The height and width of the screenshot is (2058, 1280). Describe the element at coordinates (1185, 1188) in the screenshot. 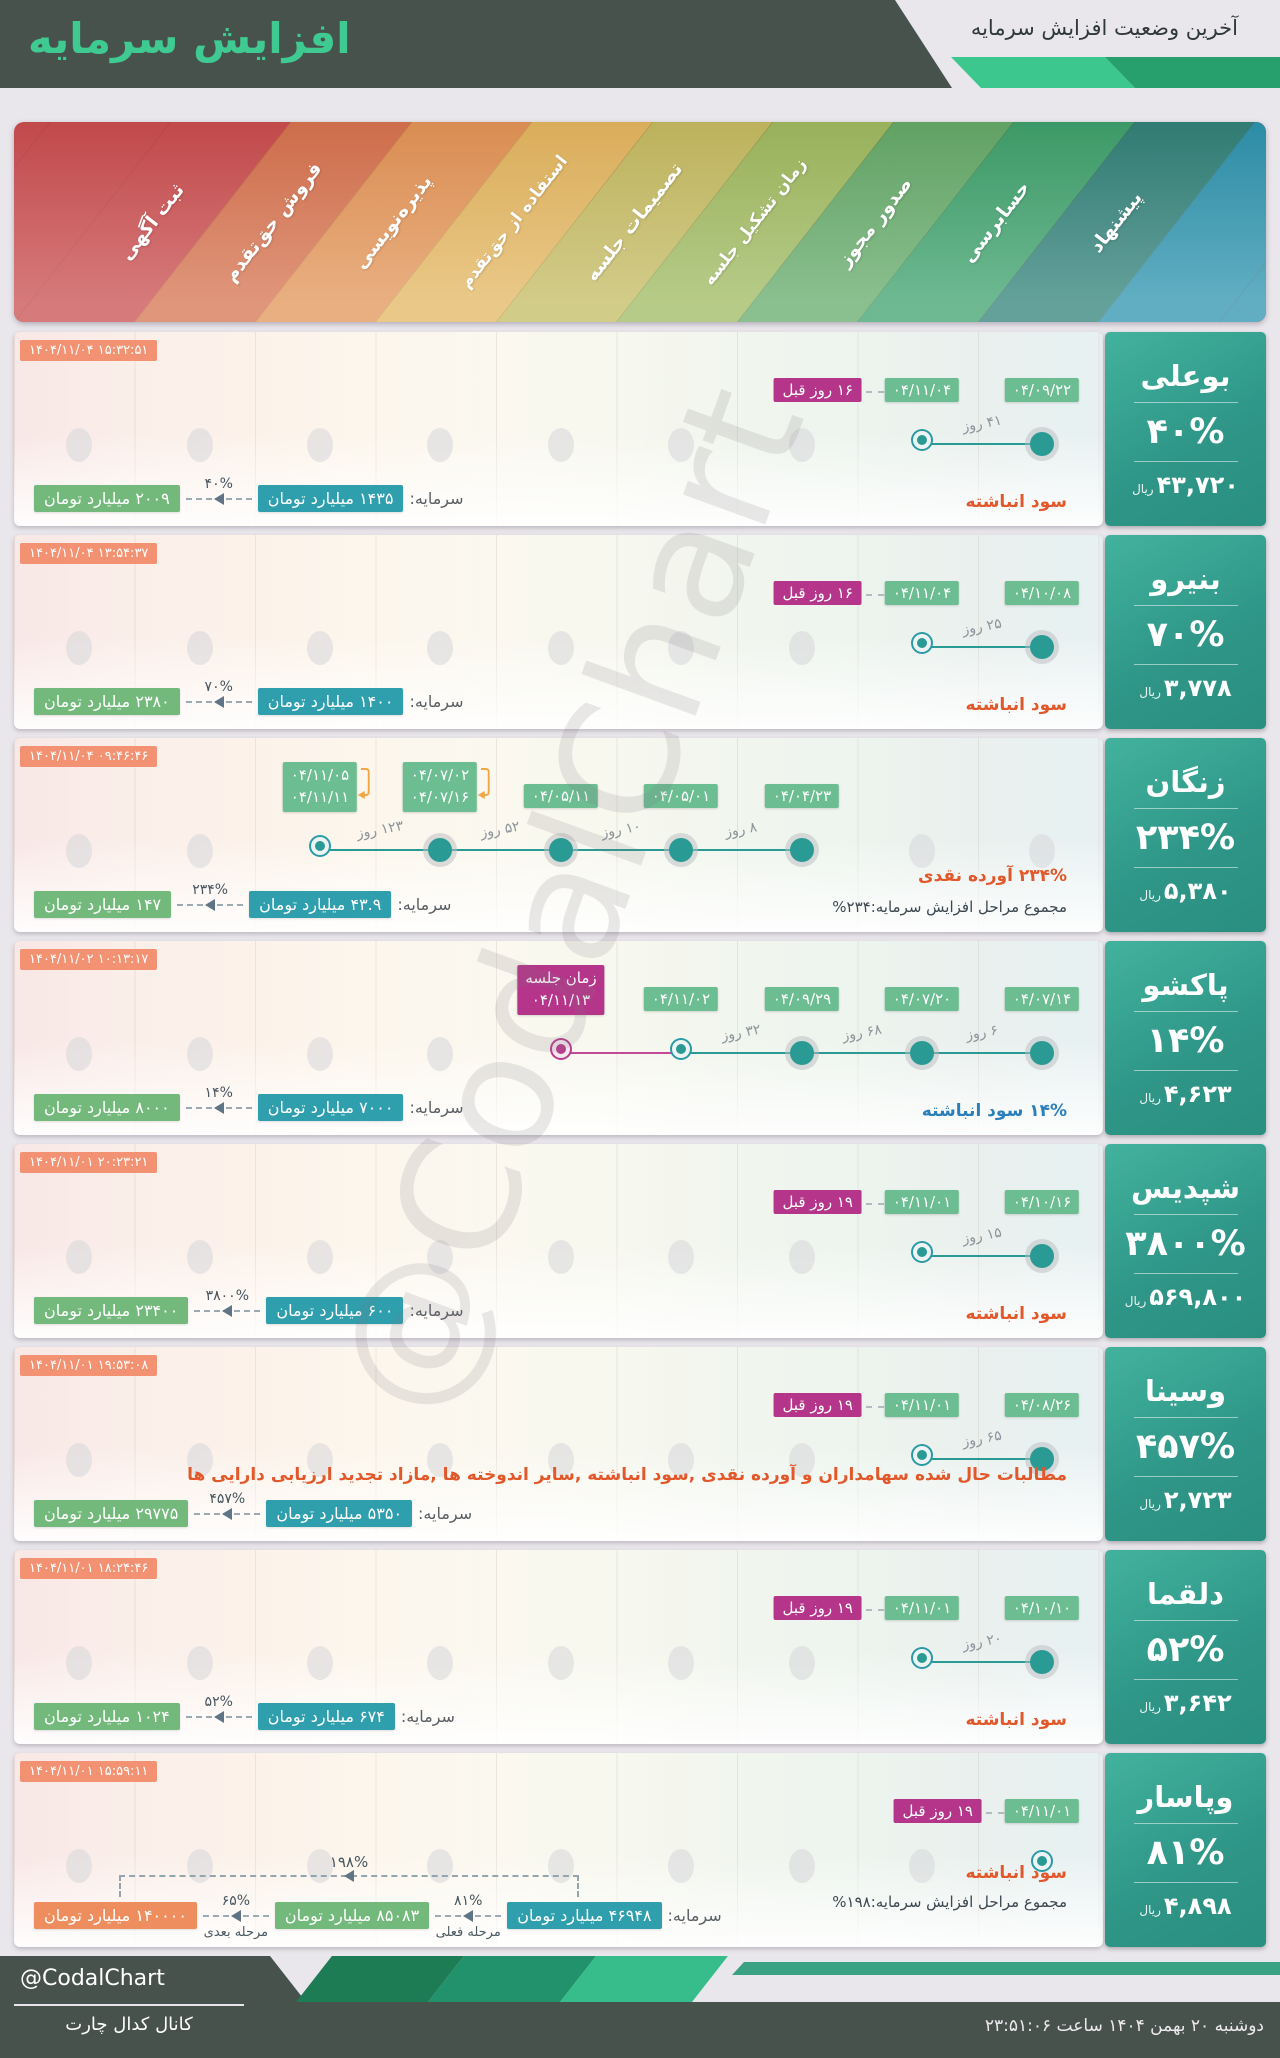

I see `company-name: شپدیس` at that location.